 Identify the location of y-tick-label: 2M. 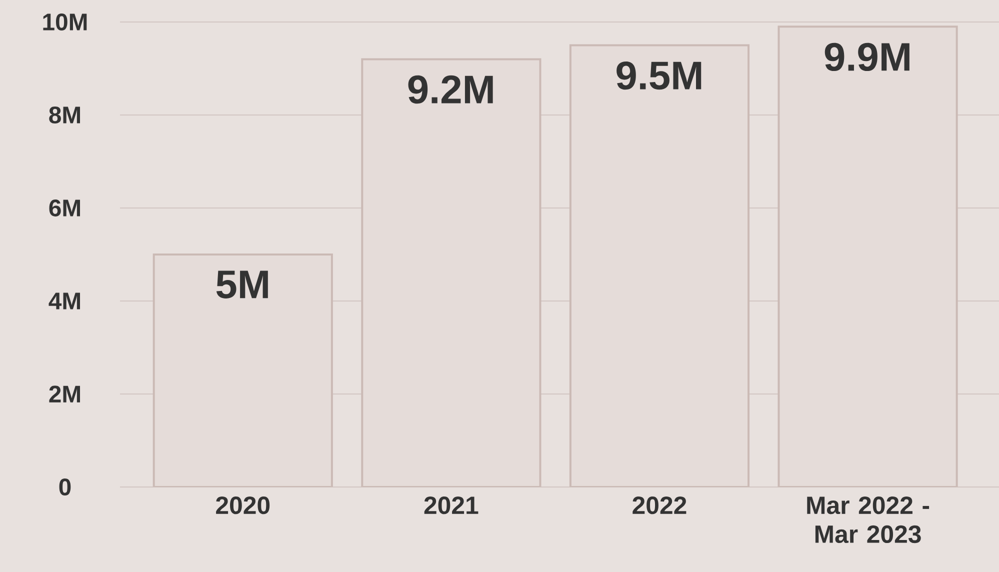
(64, 394).